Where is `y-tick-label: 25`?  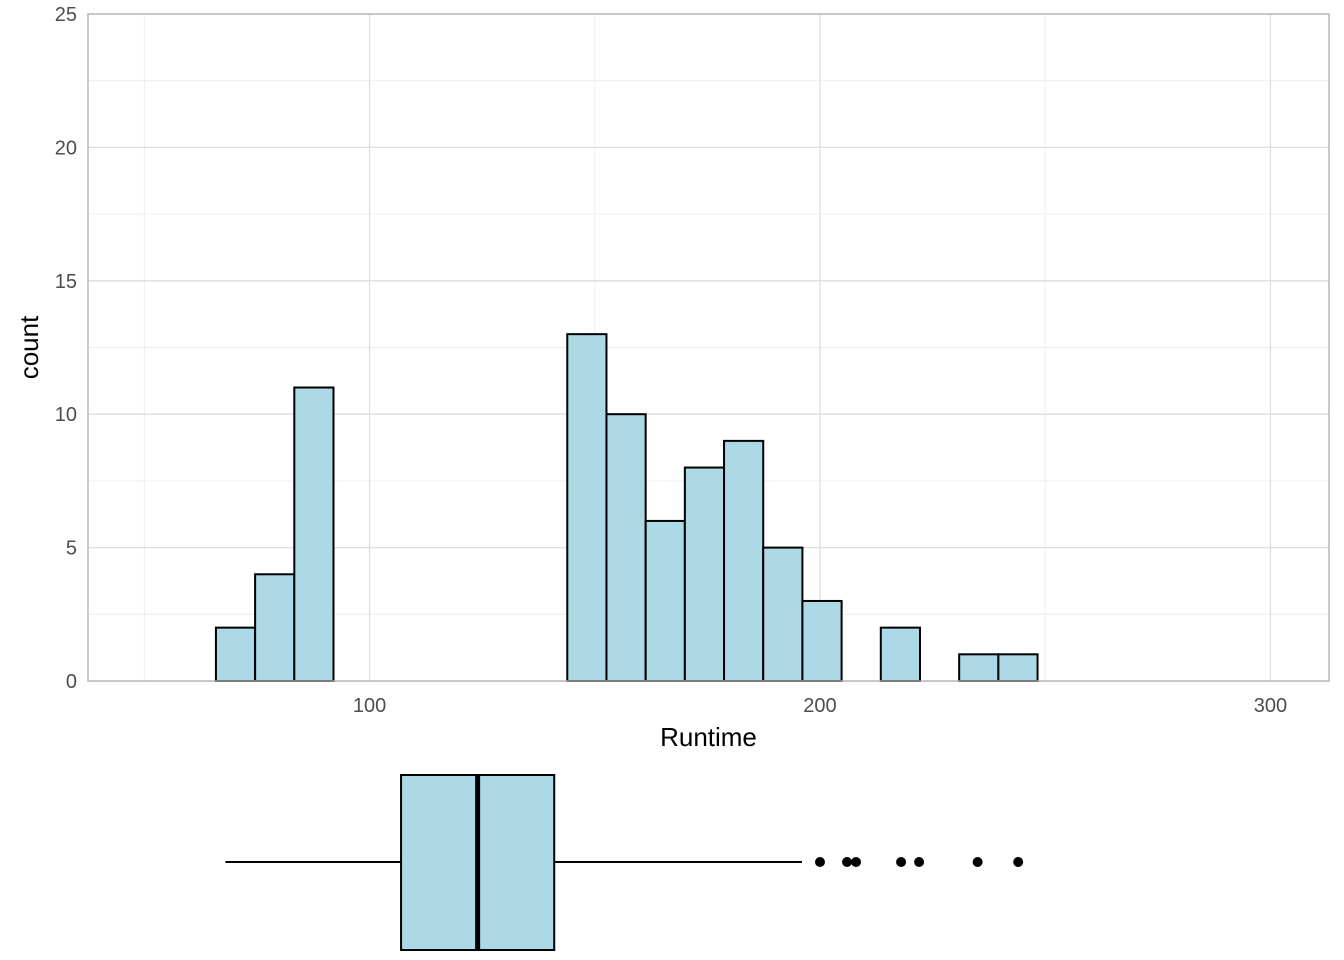
y-tick-label: 25 is located at coordinates (66, 15).